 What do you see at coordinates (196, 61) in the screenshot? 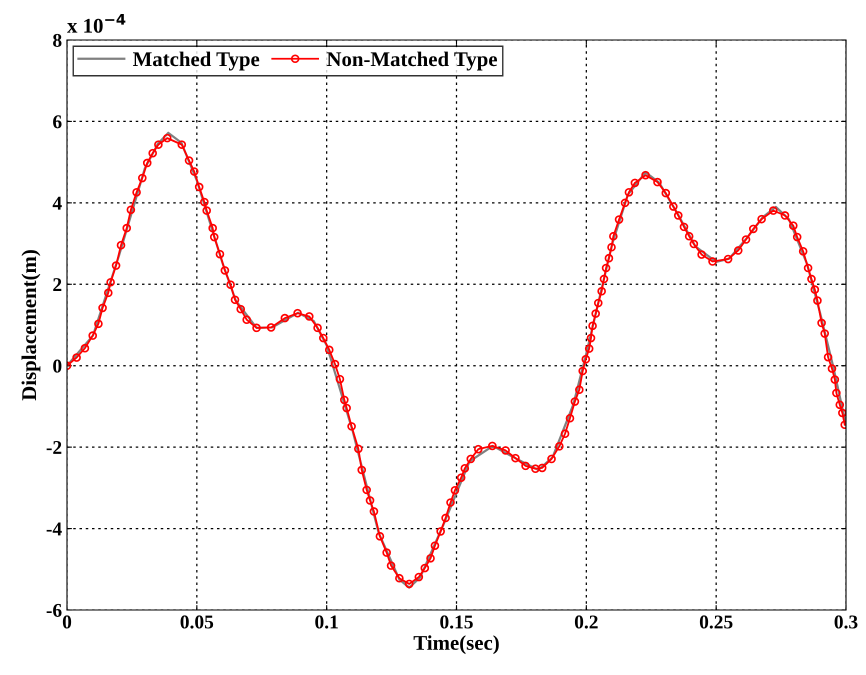
I see `legend-label: Matched Type` at bounding box center [196, 61].